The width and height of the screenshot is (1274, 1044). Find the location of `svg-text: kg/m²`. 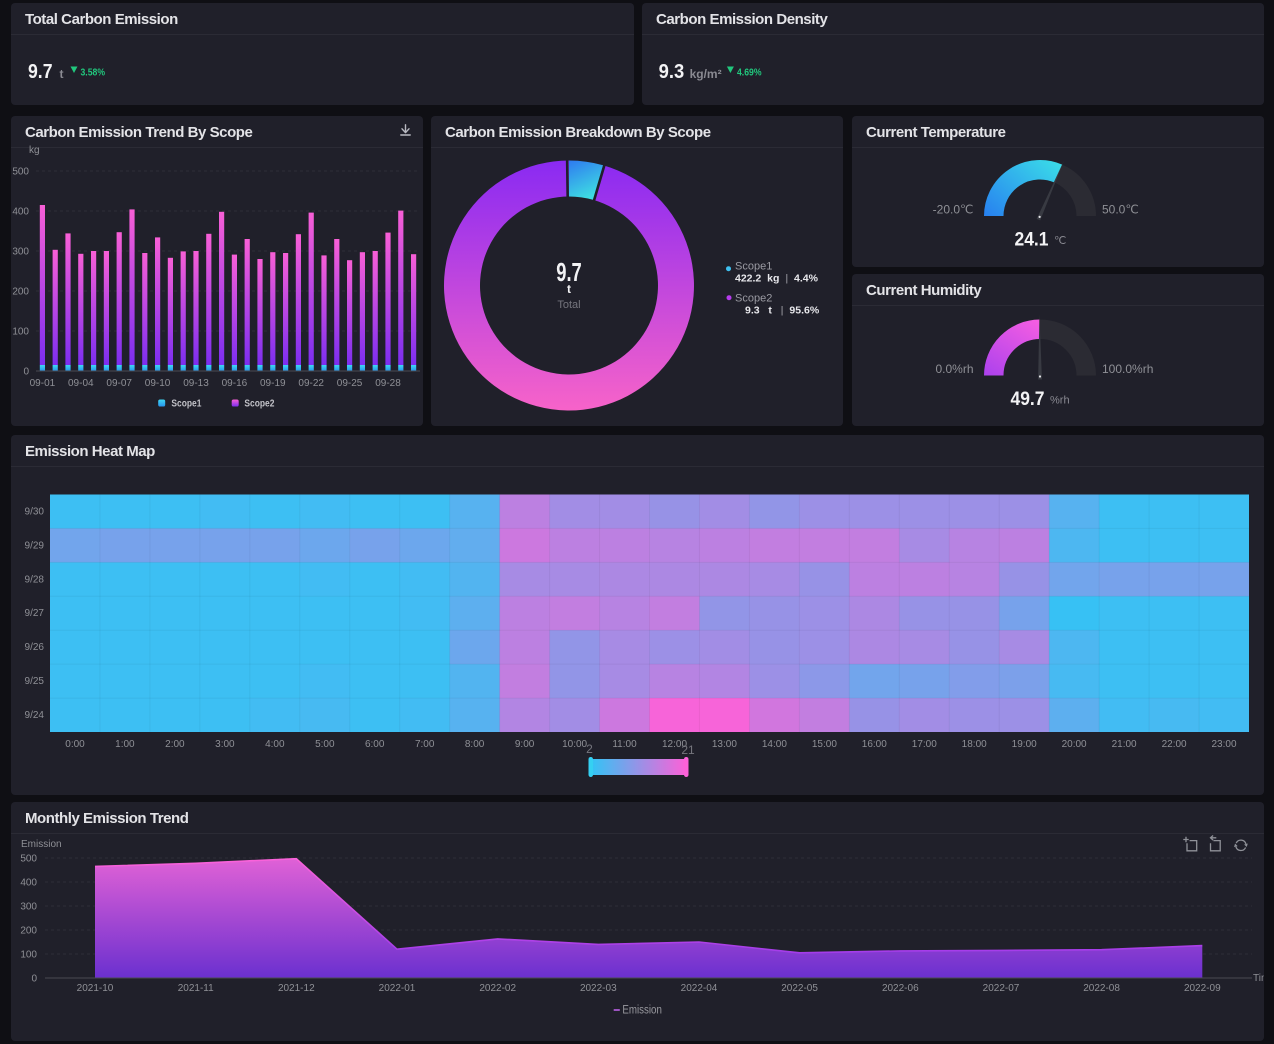

svg-text: kg/m² is located at coordinates (706, 74).